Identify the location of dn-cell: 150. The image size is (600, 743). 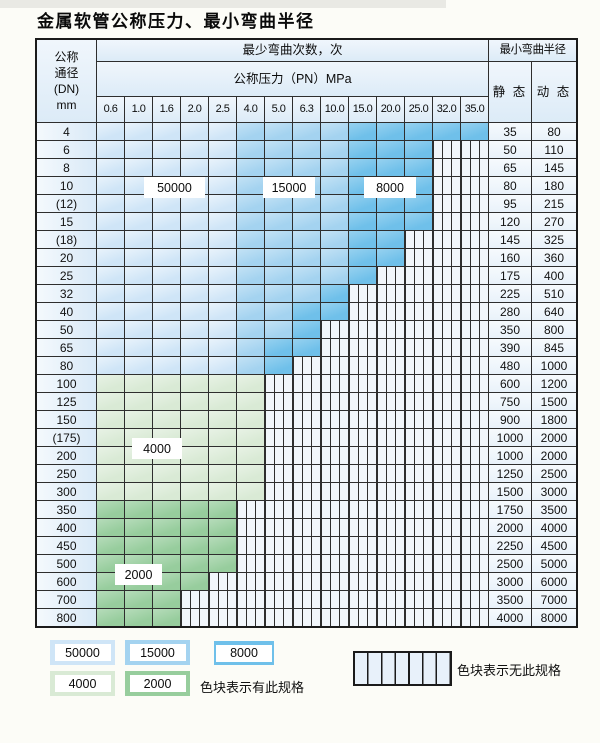
(66, 419).